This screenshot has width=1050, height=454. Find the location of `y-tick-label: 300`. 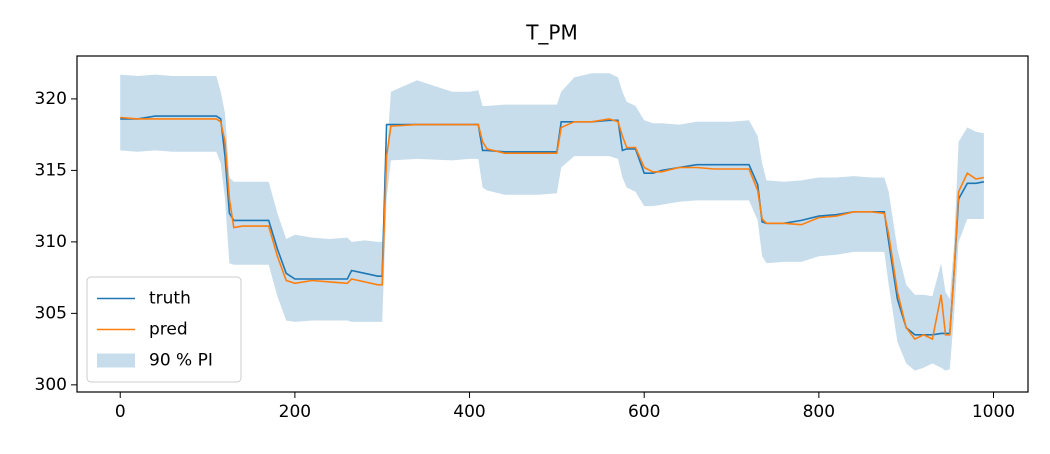

y-tick-label: 300 is located at coordinates (51, 385).